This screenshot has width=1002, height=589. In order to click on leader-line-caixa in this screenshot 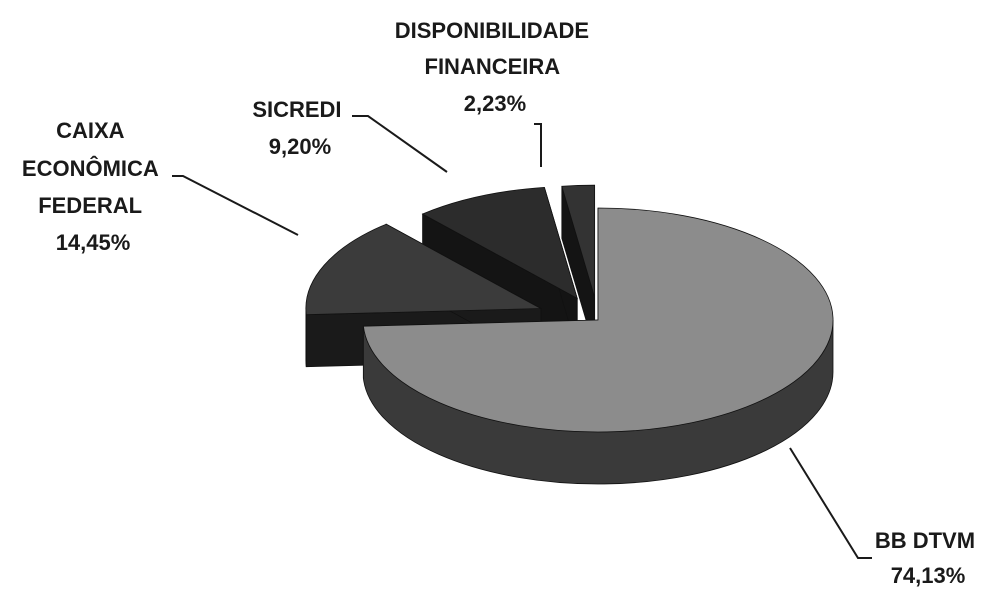, I will do `click(235, 205)`.